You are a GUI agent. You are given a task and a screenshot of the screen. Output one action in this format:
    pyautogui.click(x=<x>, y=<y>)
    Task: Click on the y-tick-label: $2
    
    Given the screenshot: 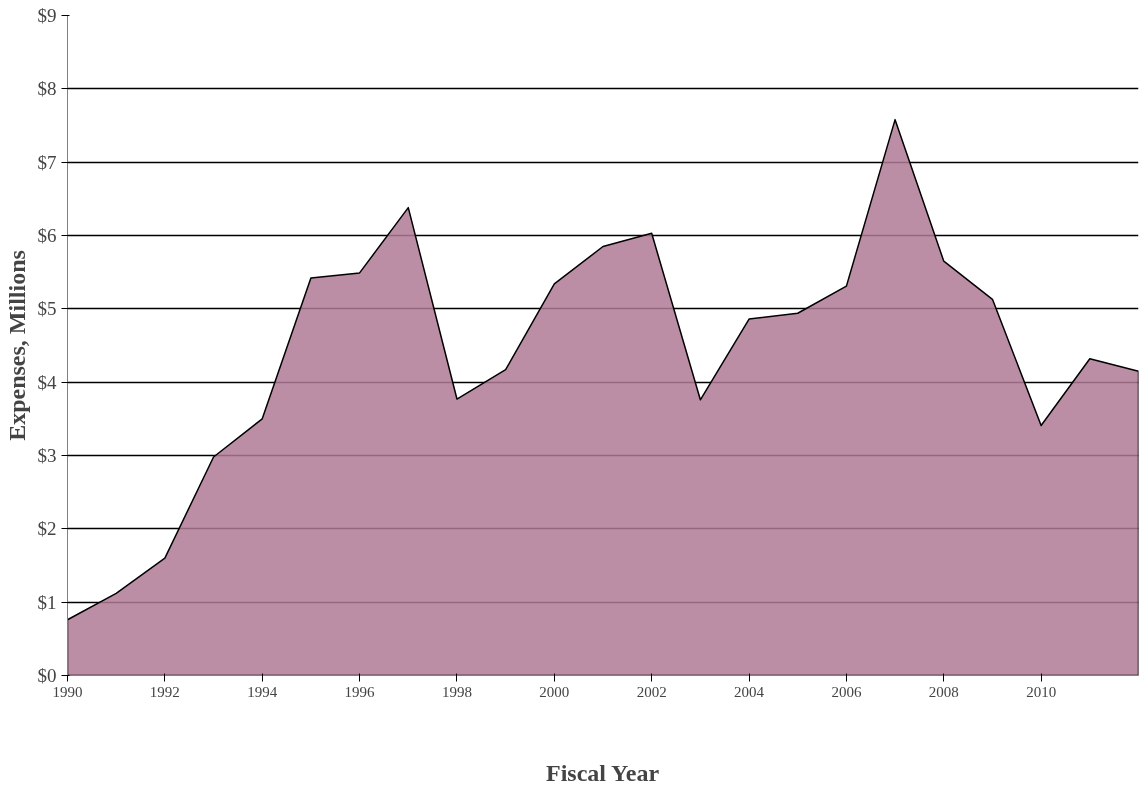 What is the action you would take?
    pyautogui.click(x=47, y=529)
    